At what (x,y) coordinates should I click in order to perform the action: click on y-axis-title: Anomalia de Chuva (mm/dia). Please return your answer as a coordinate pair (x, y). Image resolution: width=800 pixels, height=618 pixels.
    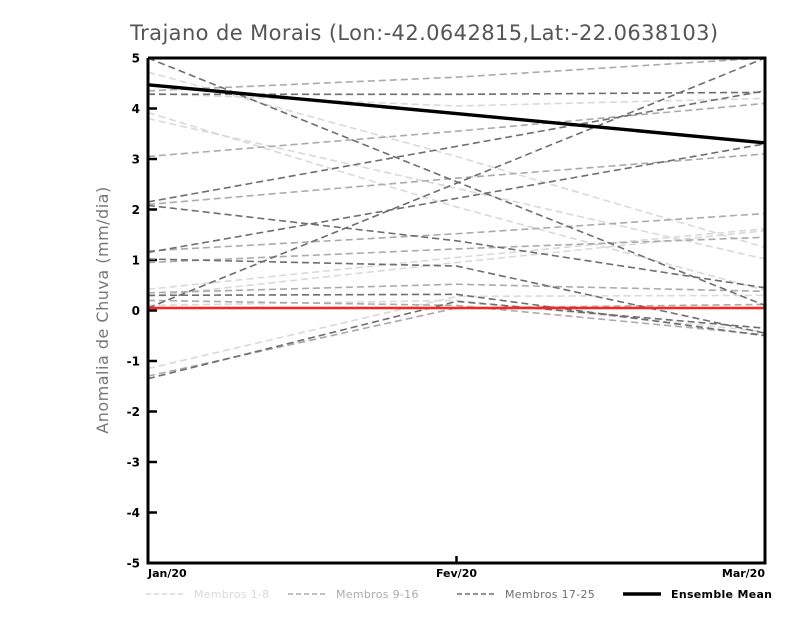
    Looking at the image, I should click on (102, 309).